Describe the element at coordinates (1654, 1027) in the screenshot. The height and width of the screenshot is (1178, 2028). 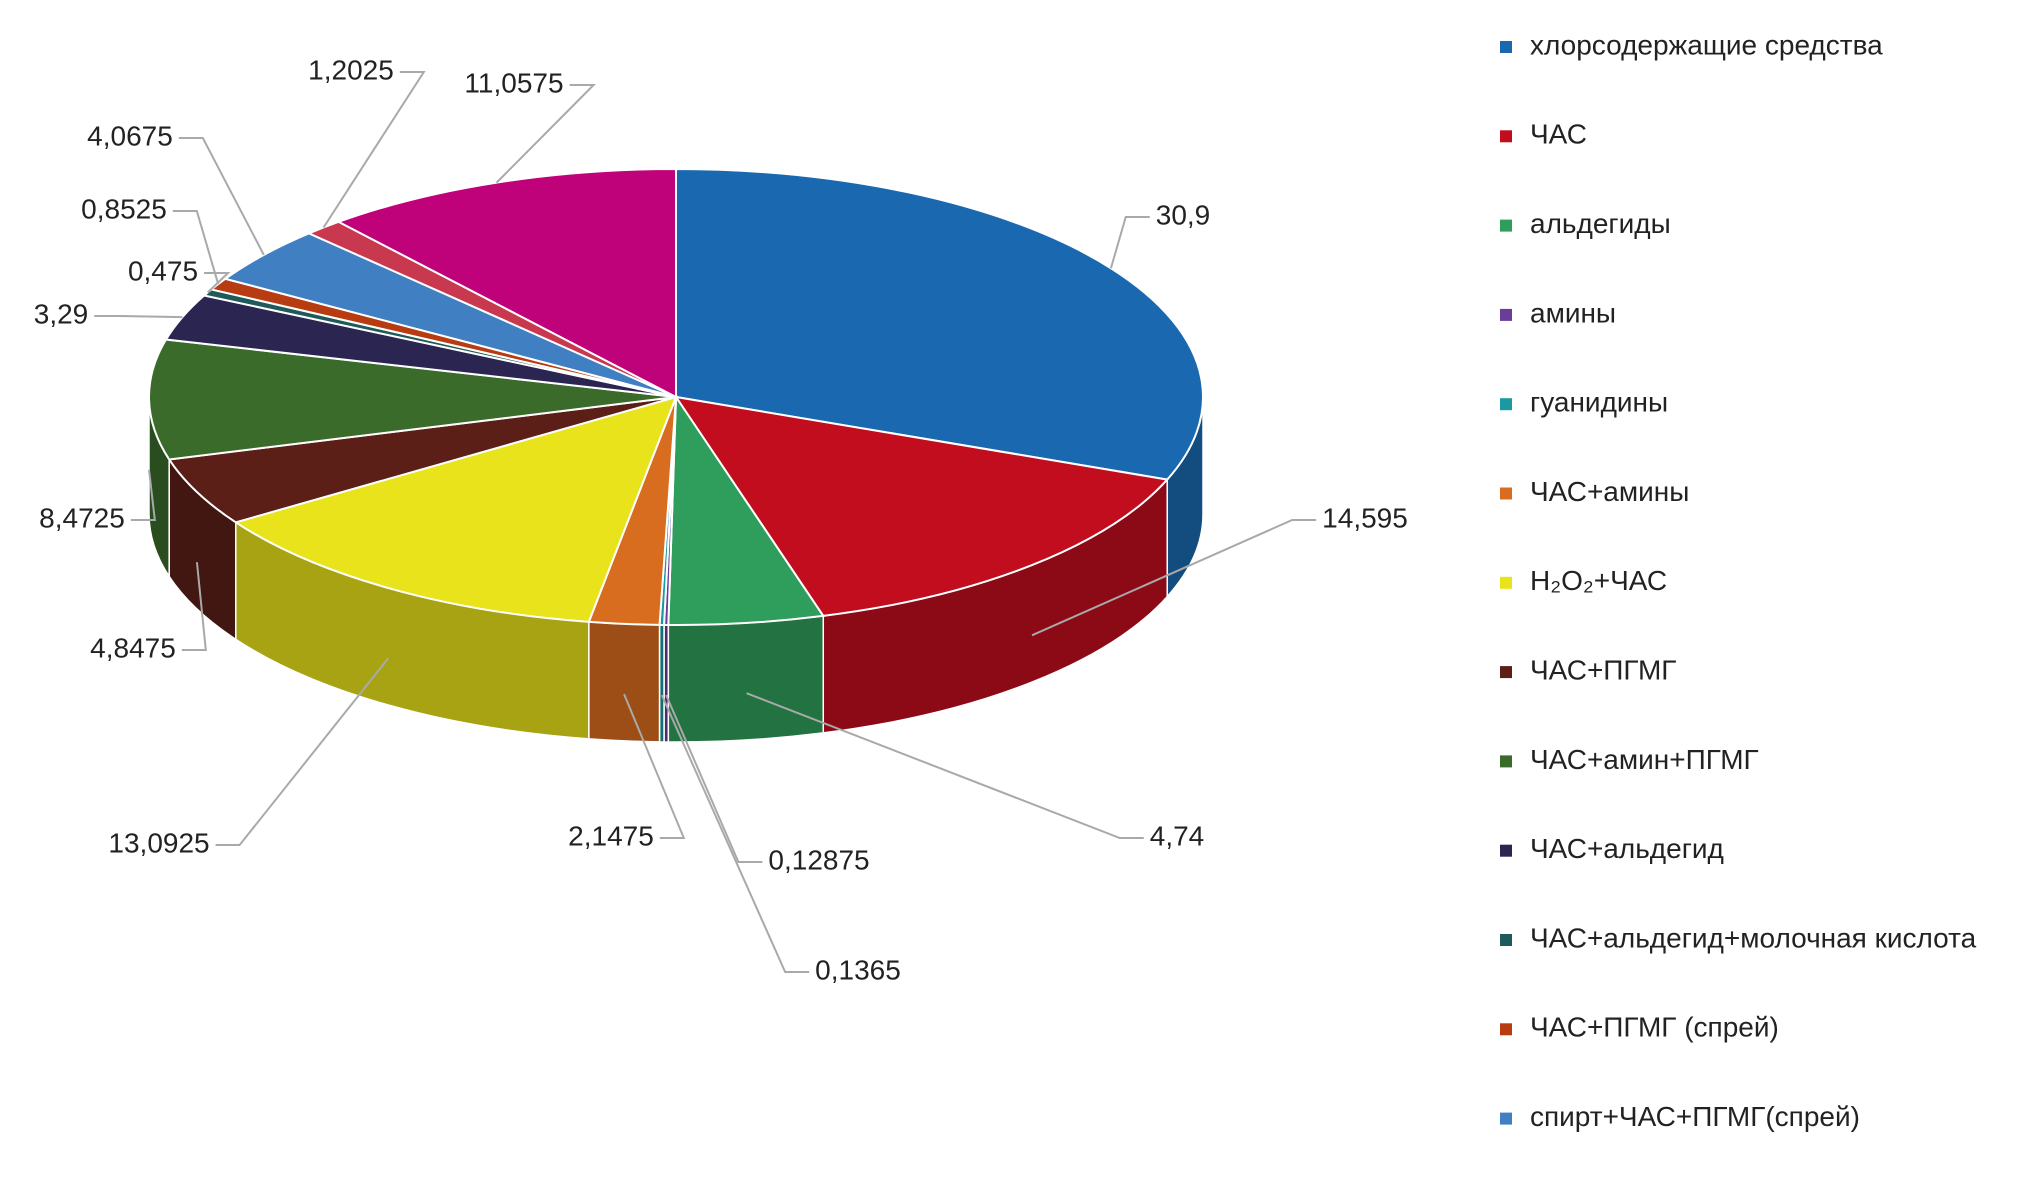
I see `legend-label: ЧАС+ПГМГ (спрей)` at that location.